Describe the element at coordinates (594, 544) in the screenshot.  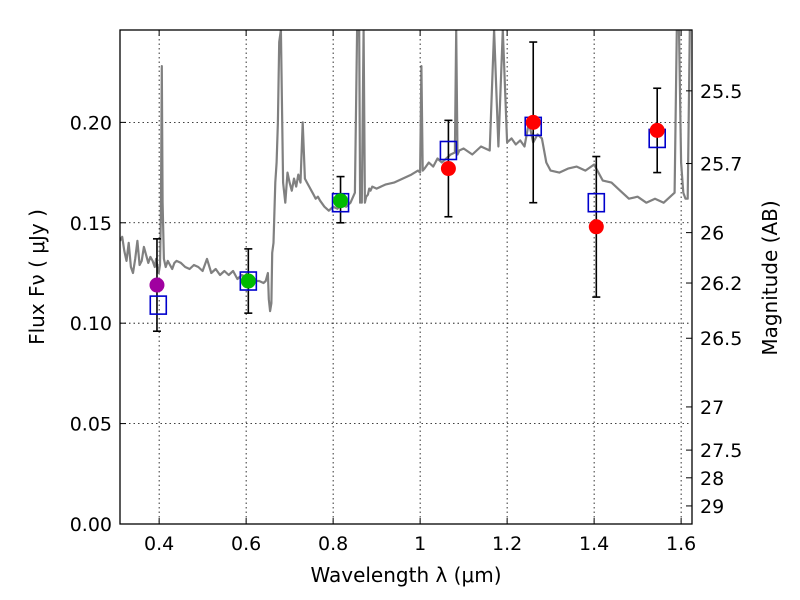
I see `x-tick-label: 1.4` at that location.